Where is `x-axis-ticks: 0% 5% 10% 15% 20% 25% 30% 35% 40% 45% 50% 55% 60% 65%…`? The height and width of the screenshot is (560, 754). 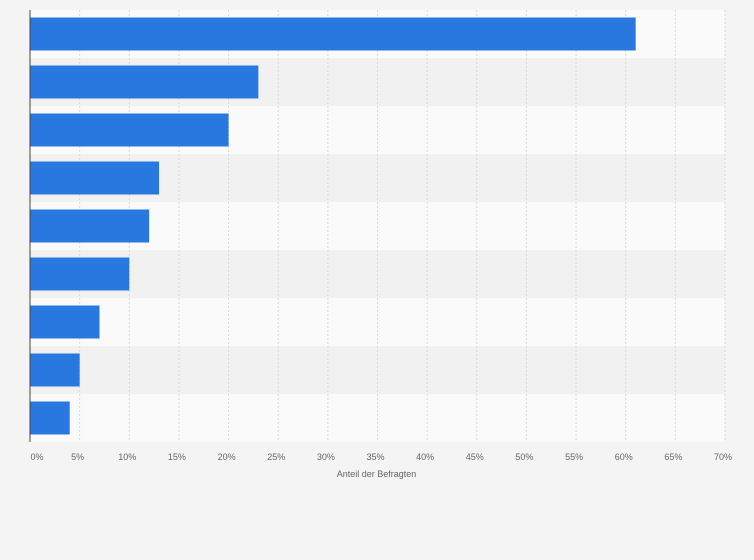 x-axis-ticks: 0% 5% 10% 15% 20% 25% 30% 35% 40% 45% 50% 55% 60% 65%… is located at coordinates (381, 457).